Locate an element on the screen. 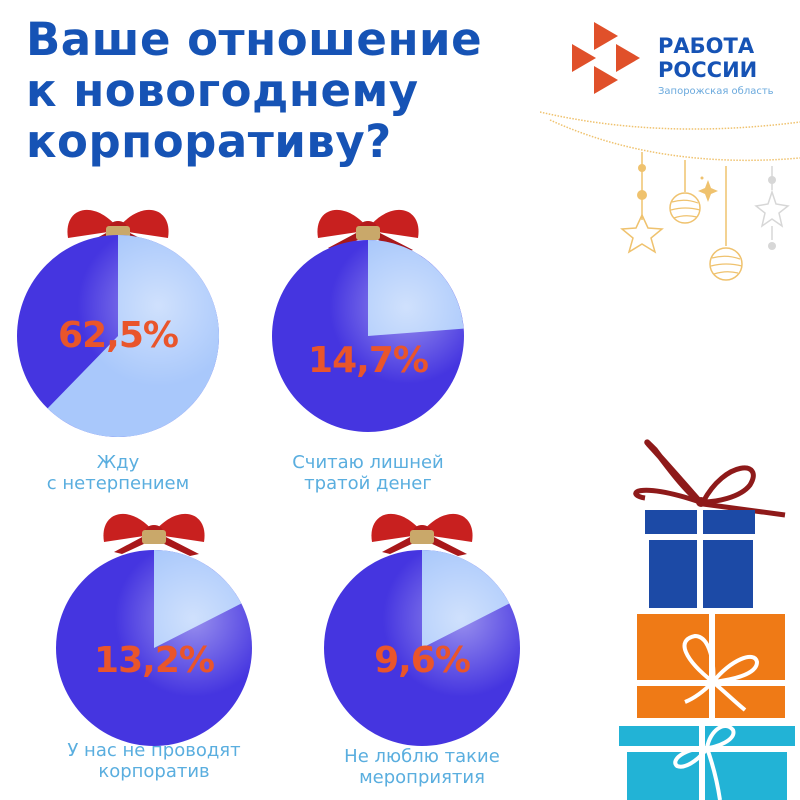 The image size is (800, 800). gift-stack-icon is located at coordinates (707, 619).